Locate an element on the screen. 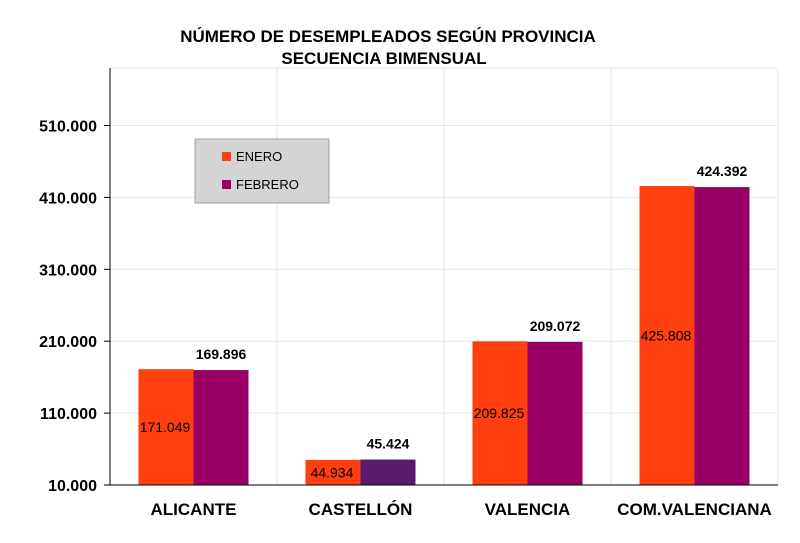 This screenshot has height=543, width=800. data-label-enero: 209.825 is located at coordinates (499, 413).